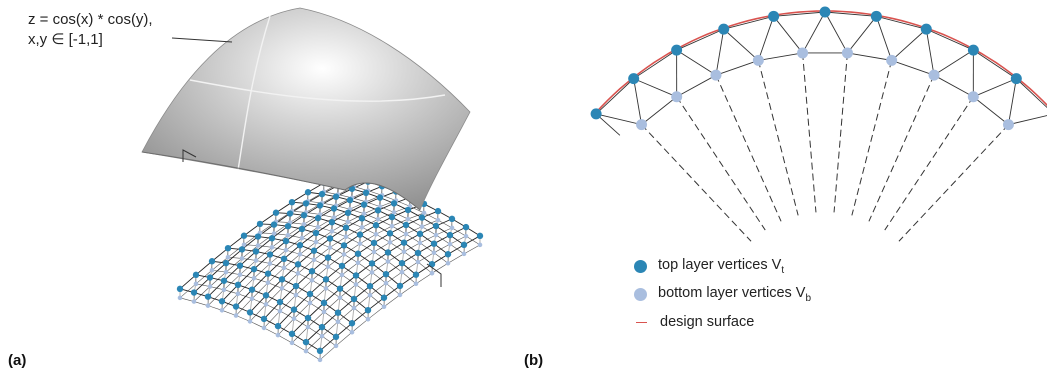 Image resolution: width=1047 pixels, height=378 pixels. I want to click on equation: z = cos(x) * cos(y), x,y ∈ [-1,1], so click(90, 30).